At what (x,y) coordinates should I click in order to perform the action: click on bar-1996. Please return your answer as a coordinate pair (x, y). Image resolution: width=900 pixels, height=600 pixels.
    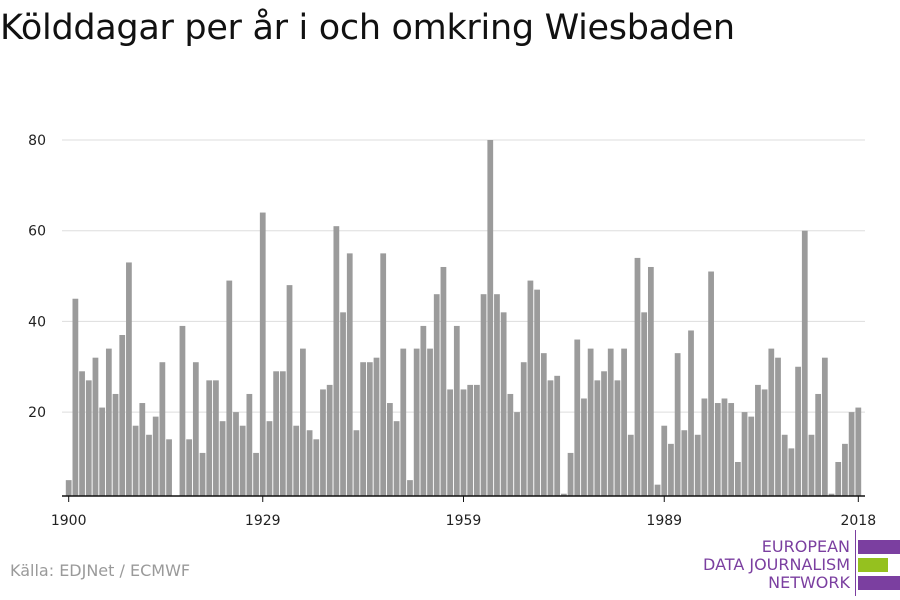
    Looking at the image, I should click on (711, 383).